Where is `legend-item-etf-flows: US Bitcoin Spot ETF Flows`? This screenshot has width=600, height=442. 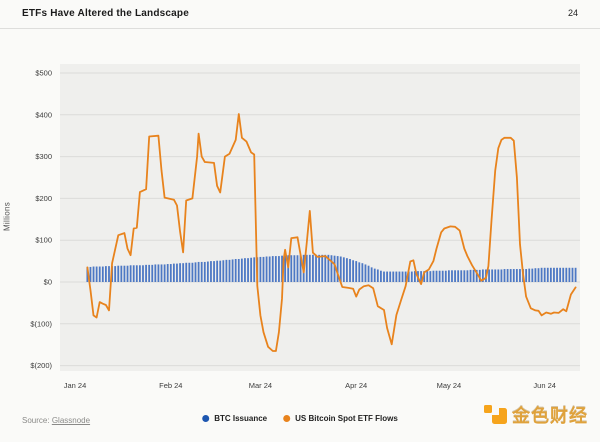 legend-item-etf-flows: US Bitcoin Spot ETF Flows is located at coordinates (340, 418).